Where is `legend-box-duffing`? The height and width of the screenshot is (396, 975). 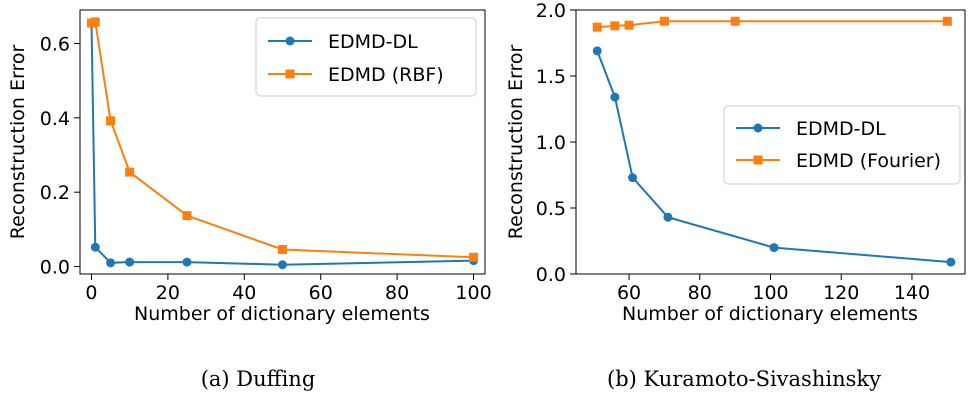 legend-box-duffing is located at coordinates (366, 57).